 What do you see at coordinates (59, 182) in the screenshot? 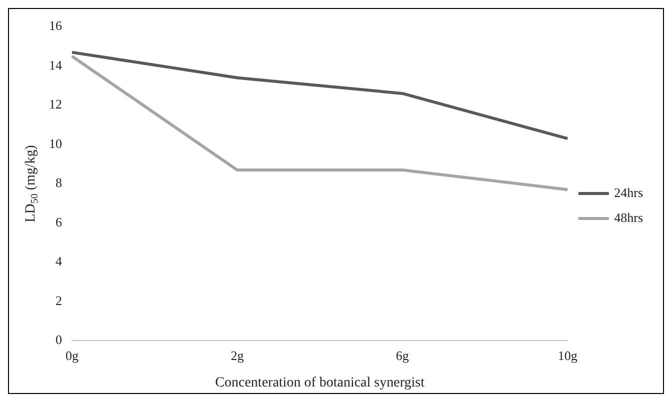
I see `y-tick-label: 8` at bounding box center [59, 182].